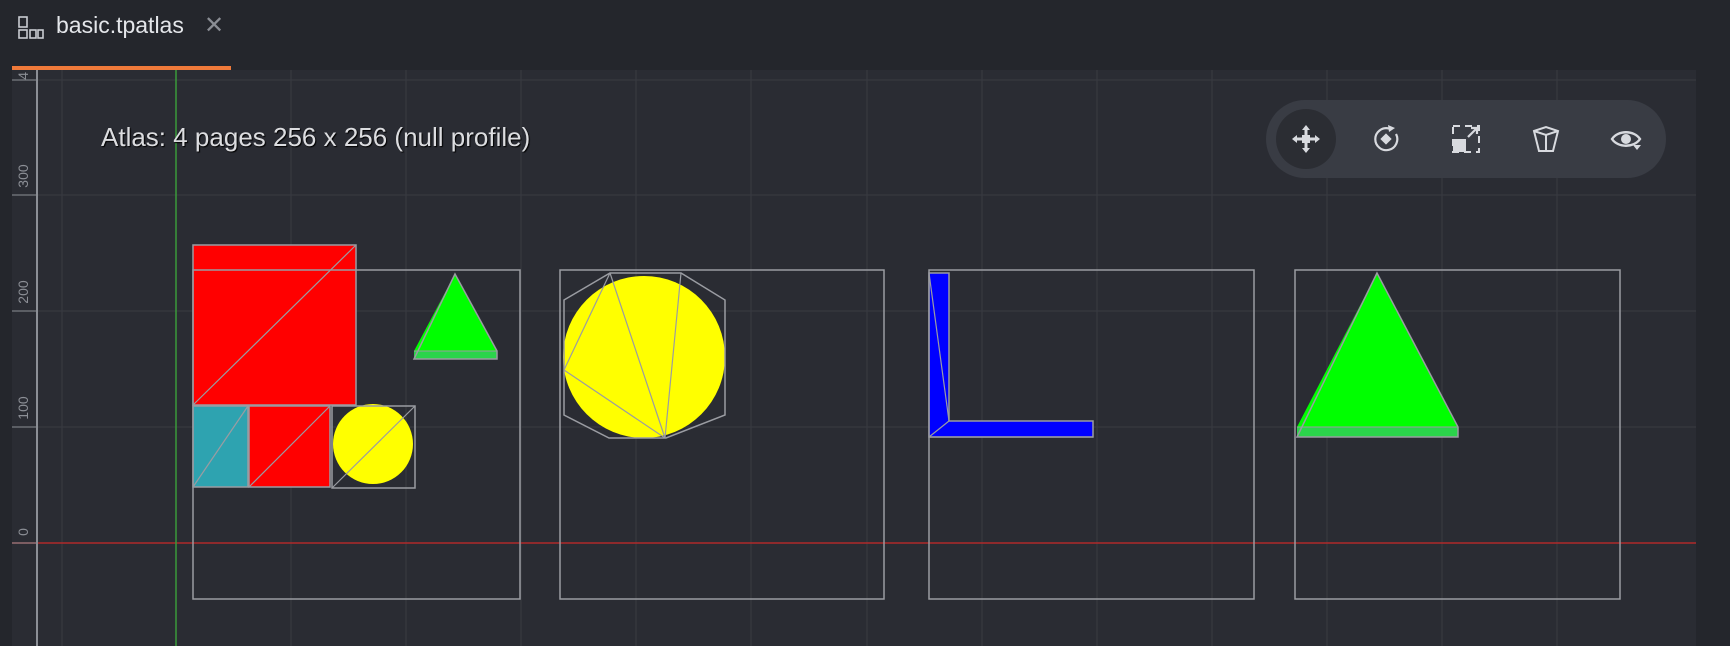  I want to click on transform-toolbar, so click(1466, 139).